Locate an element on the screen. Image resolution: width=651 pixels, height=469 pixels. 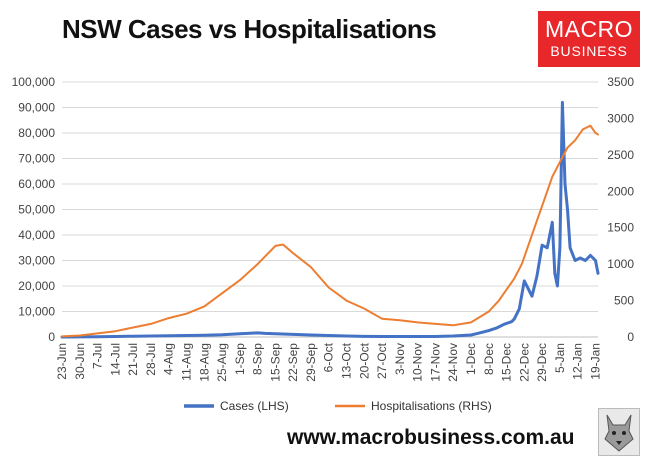
right-tick-label: 3500 is located at coordinates (620, 82).